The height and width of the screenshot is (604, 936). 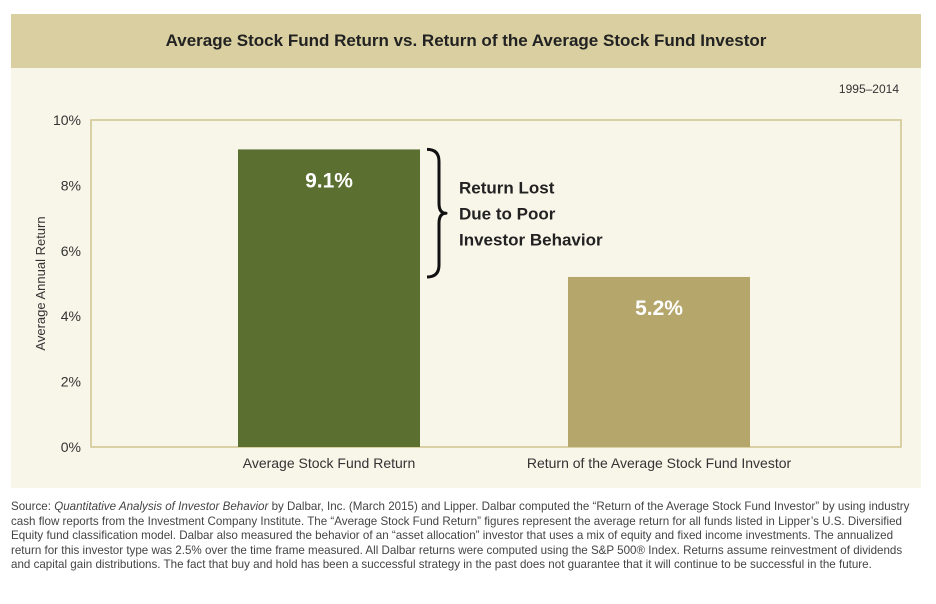 I want to click on annotation-text-line: Investor Behavior, so click(x=531, y=239).